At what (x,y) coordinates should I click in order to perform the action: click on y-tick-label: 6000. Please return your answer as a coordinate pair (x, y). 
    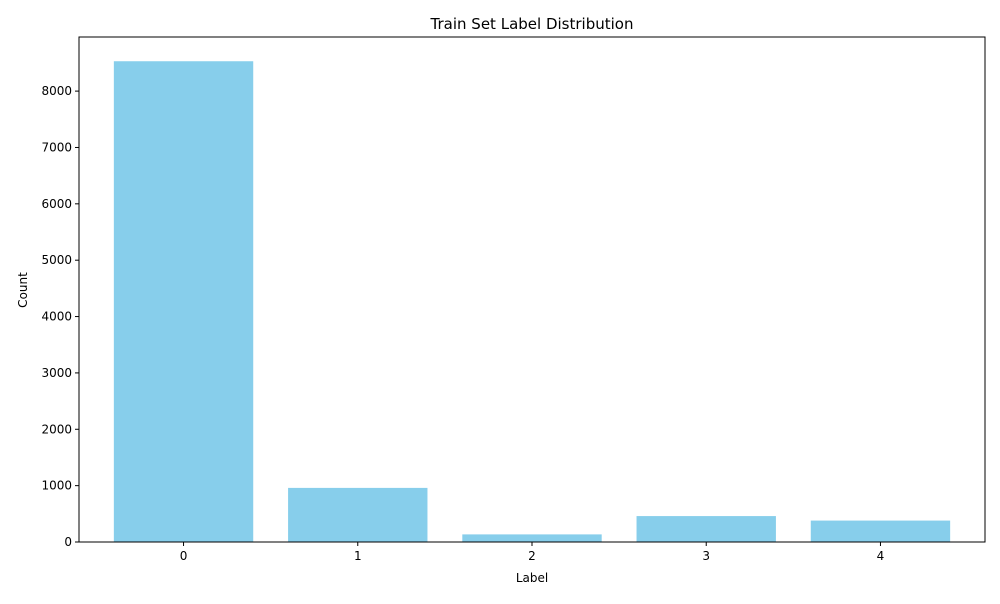
    Looking at the image, I should click on (56, 204).